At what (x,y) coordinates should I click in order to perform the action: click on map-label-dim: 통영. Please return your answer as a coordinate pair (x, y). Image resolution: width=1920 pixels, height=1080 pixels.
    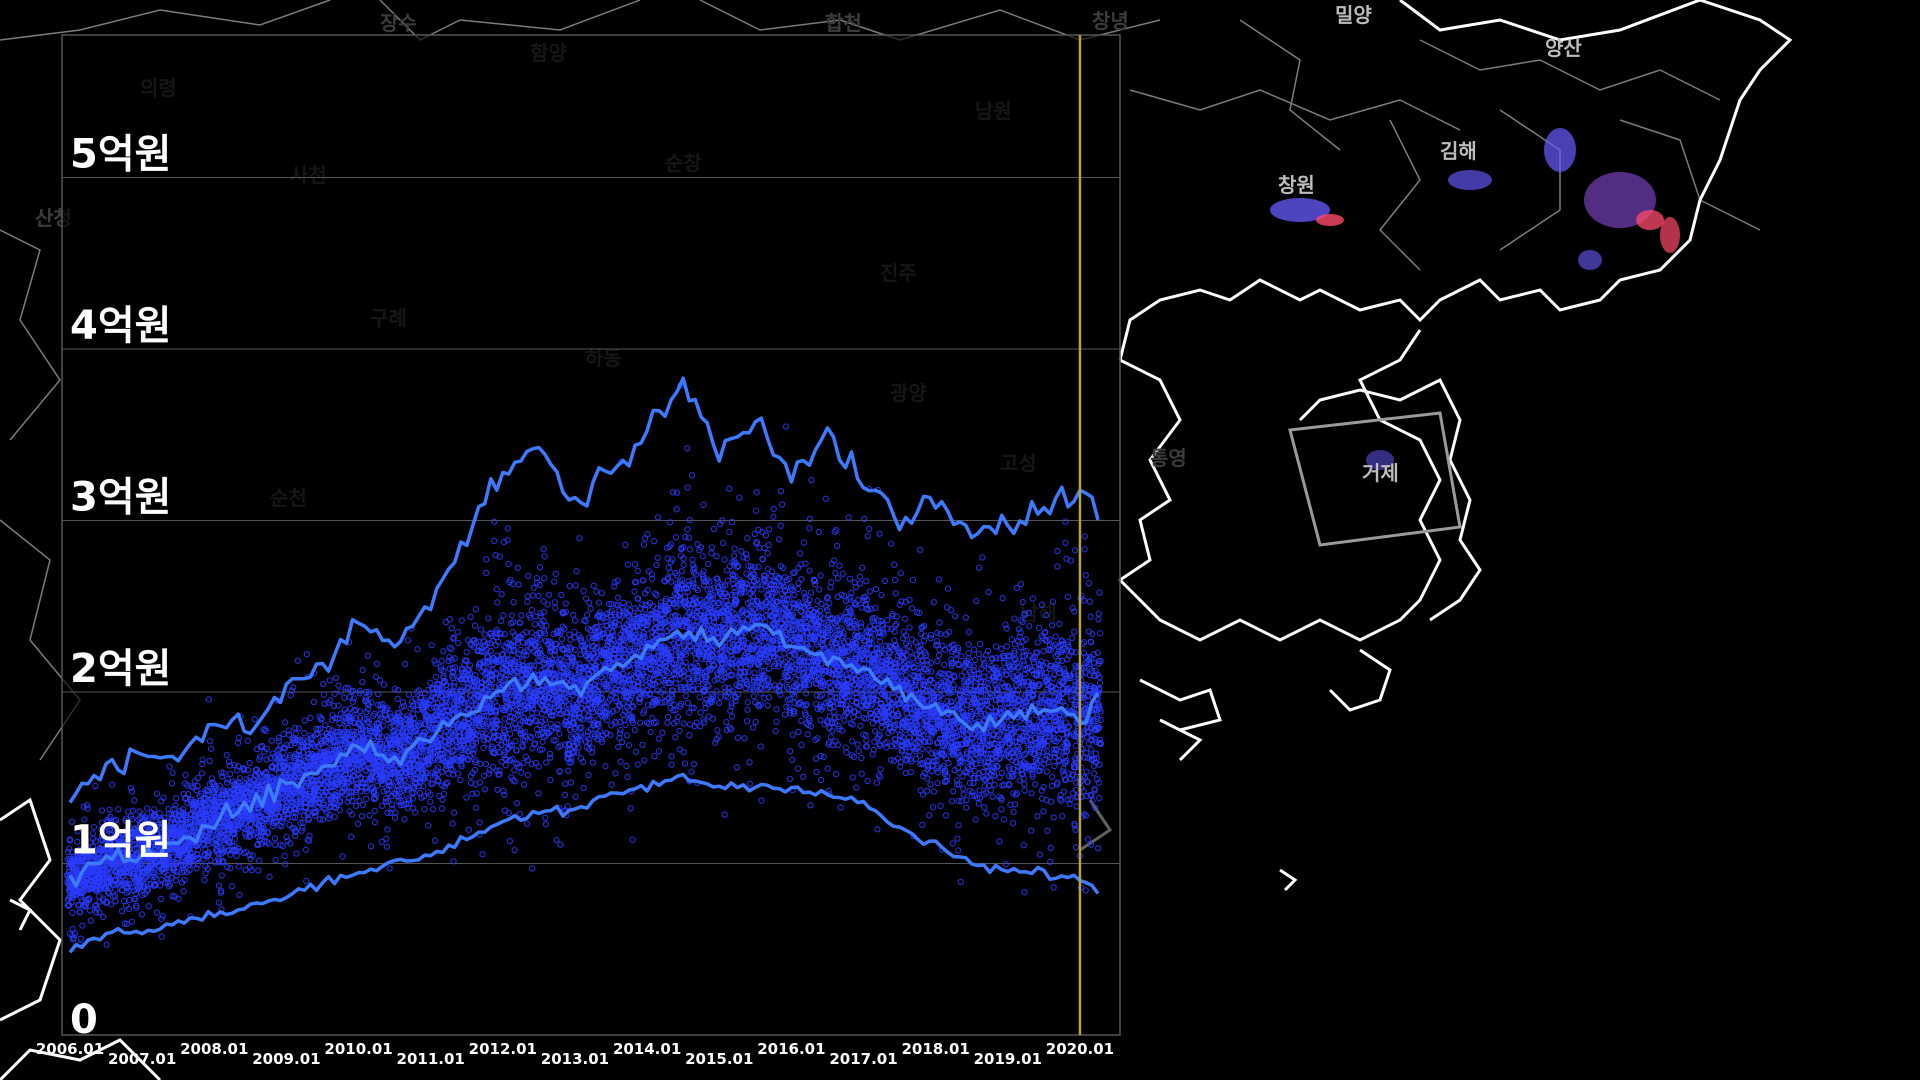
    Looking at the image, I should click on (1168, 458).